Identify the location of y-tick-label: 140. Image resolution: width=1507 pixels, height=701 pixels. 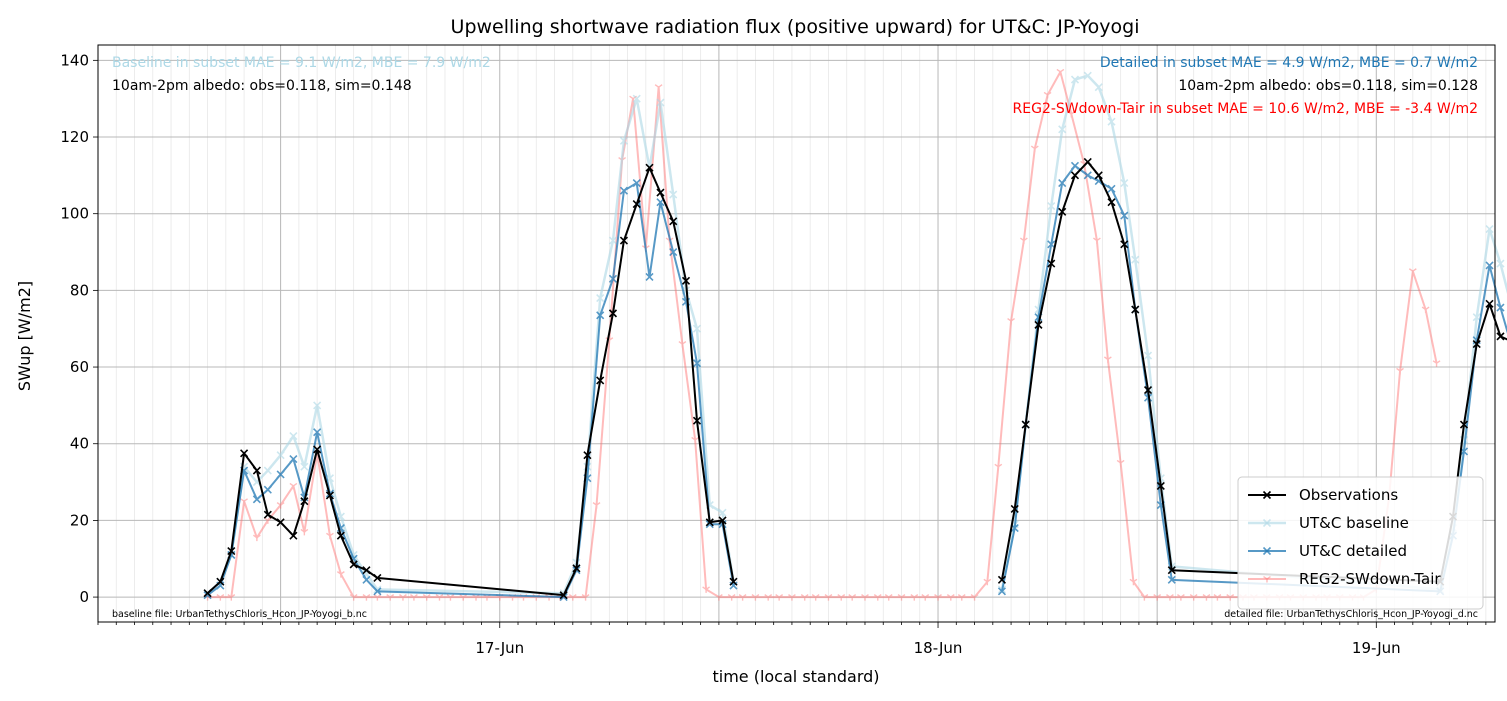
(74, 60).